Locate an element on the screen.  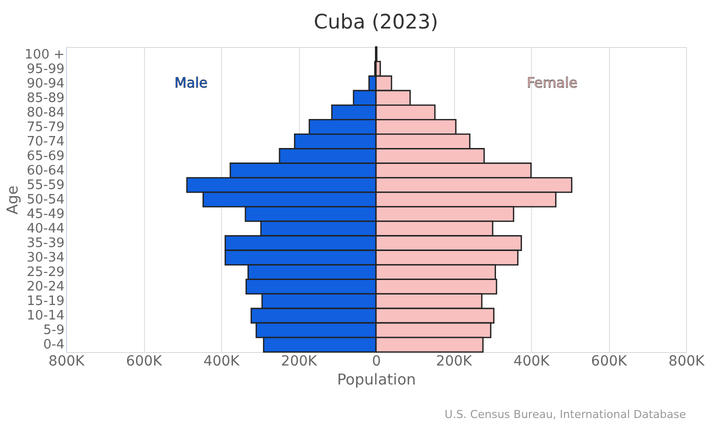
y-tick-label: 5-9 is located at coordinates (53, 330).